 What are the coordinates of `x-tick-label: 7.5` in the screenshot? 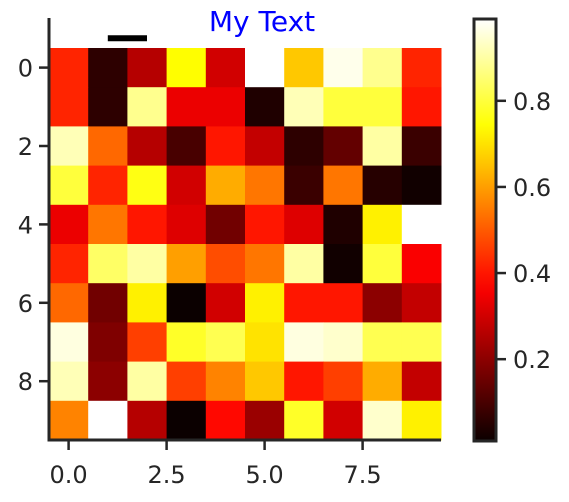 It's located at (363, 475).